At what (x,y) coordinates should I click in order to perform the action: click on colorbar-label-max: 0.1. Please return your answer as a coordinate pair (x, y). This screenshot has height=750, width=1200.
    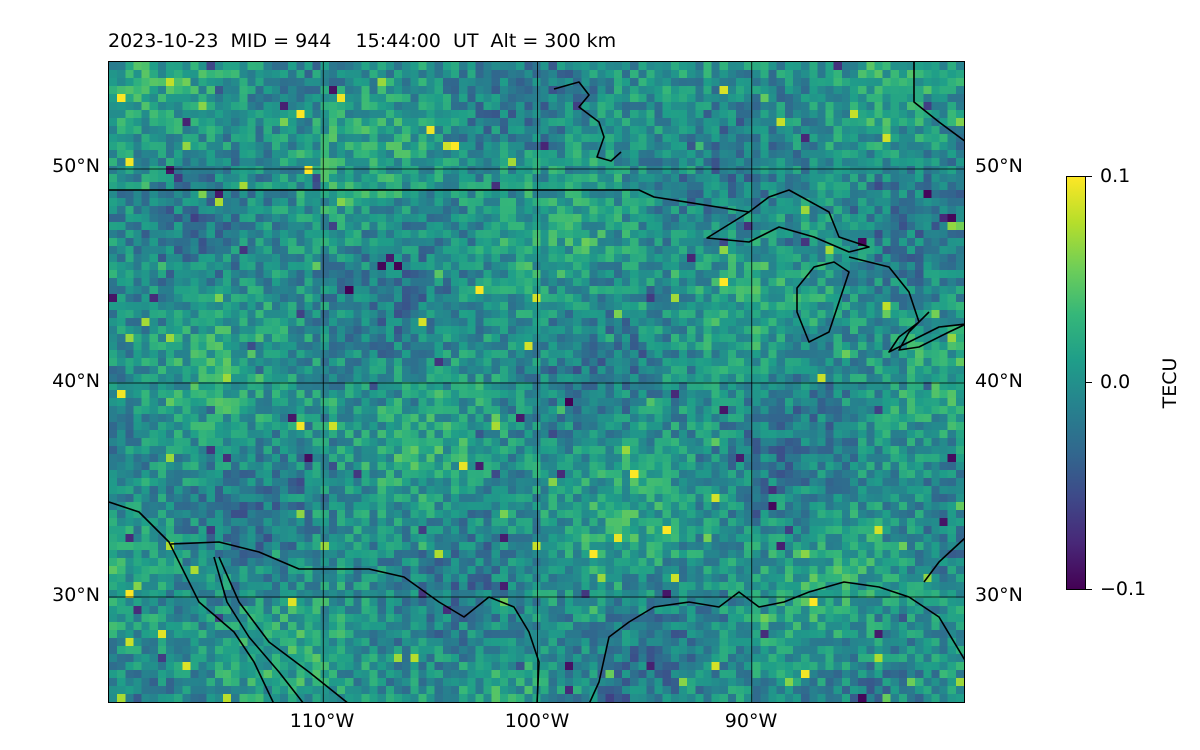
    Looking at the image, I should click on (1115, 176).